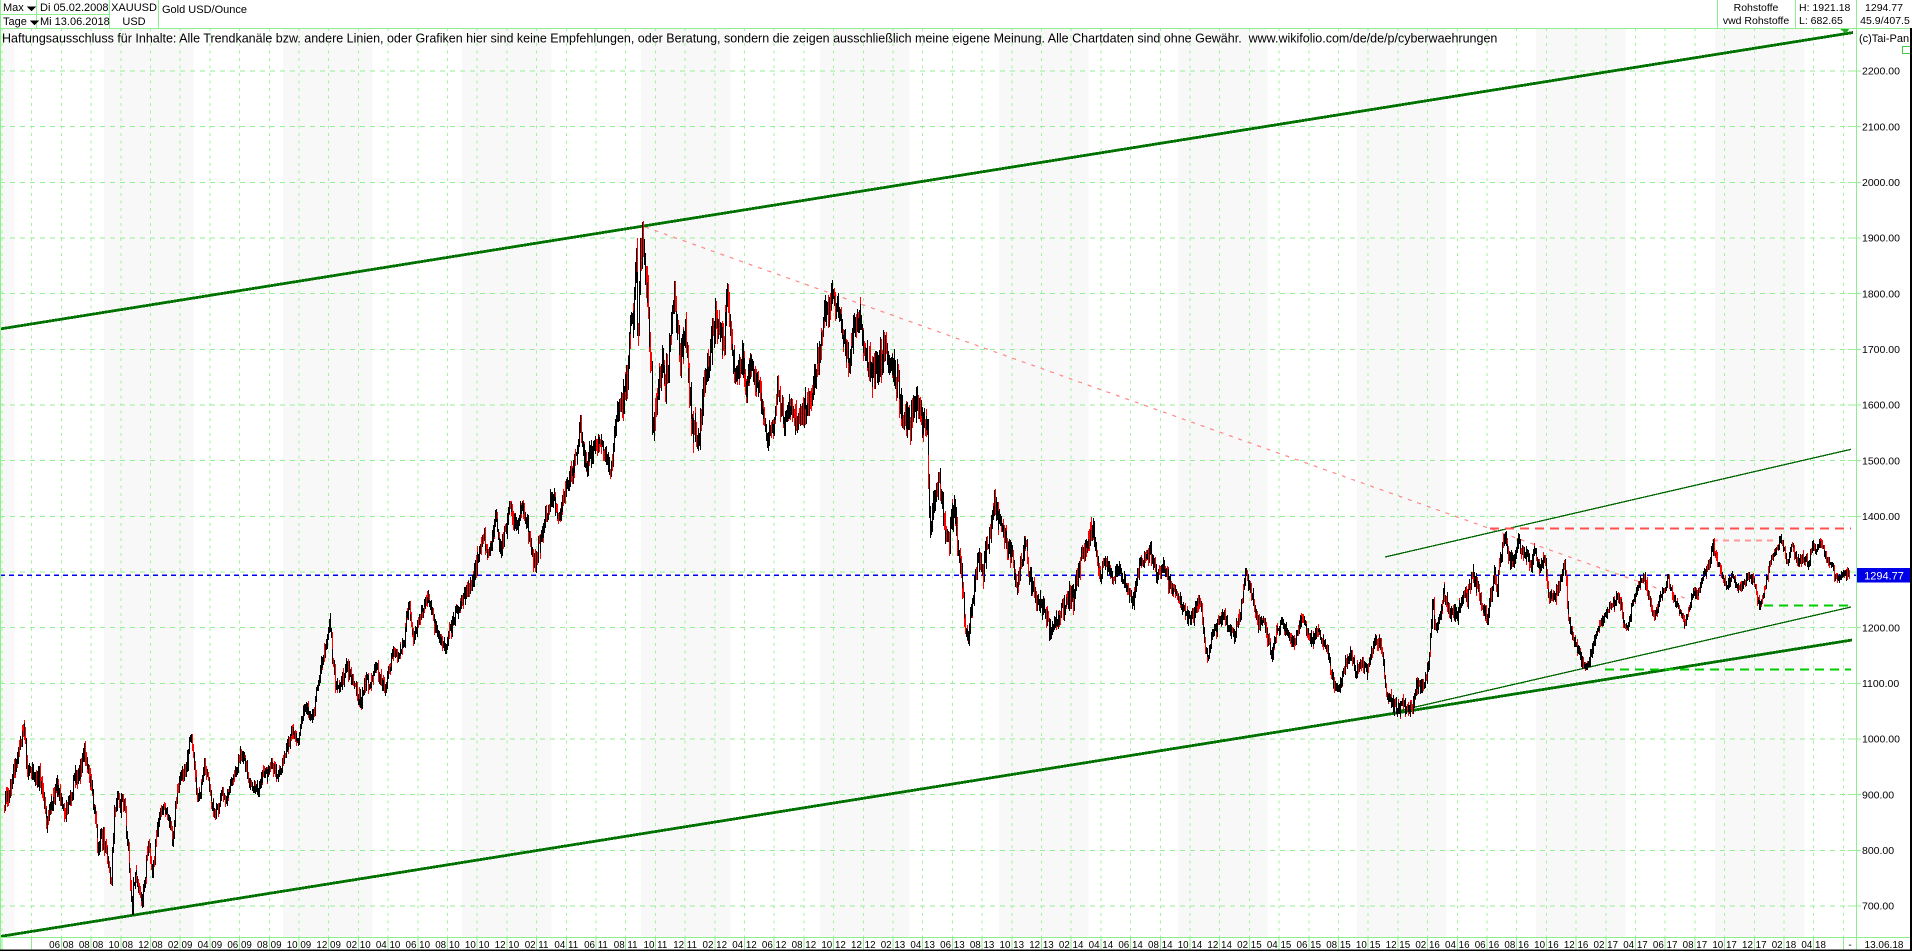 The height and width of the screenshot is (952, 1912). Describe the element at coordinates (477, 945) in the screenshot. I see `svg-text: 10 10` at that location.